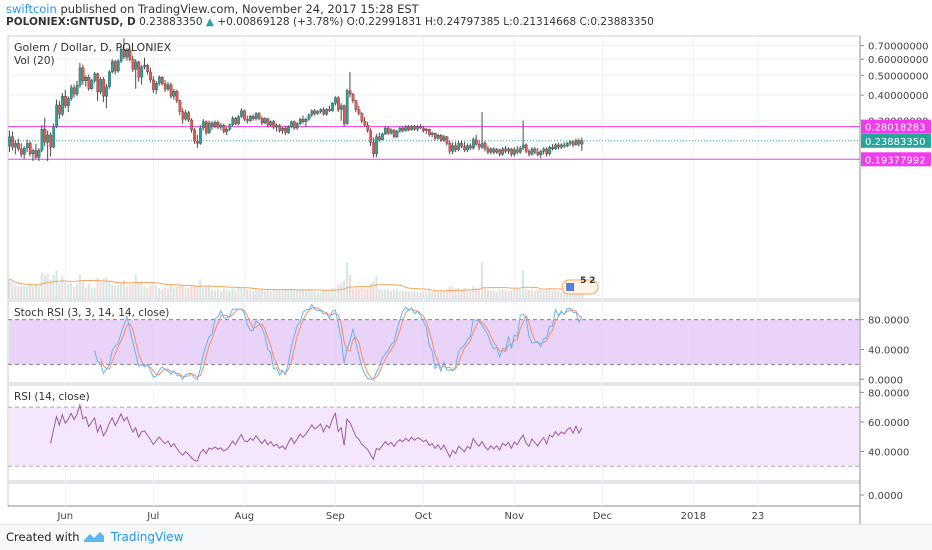 This screenshot has height=550, width=932. I want to click on pane-frame, so click(434, 494).